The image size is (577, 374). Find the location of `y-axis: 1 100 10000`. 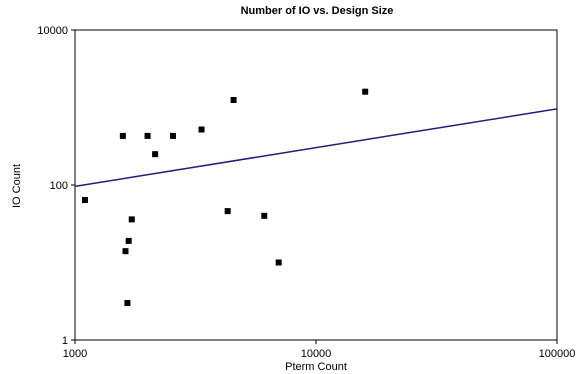

y-axis: 1 100 10000 is located at coordinates (56, 186).